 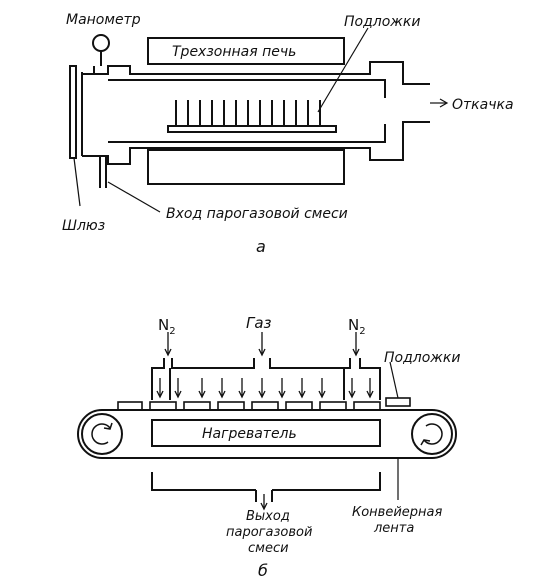 I want to click on label-exhaust: Откачка, so click(x=483, y=105).